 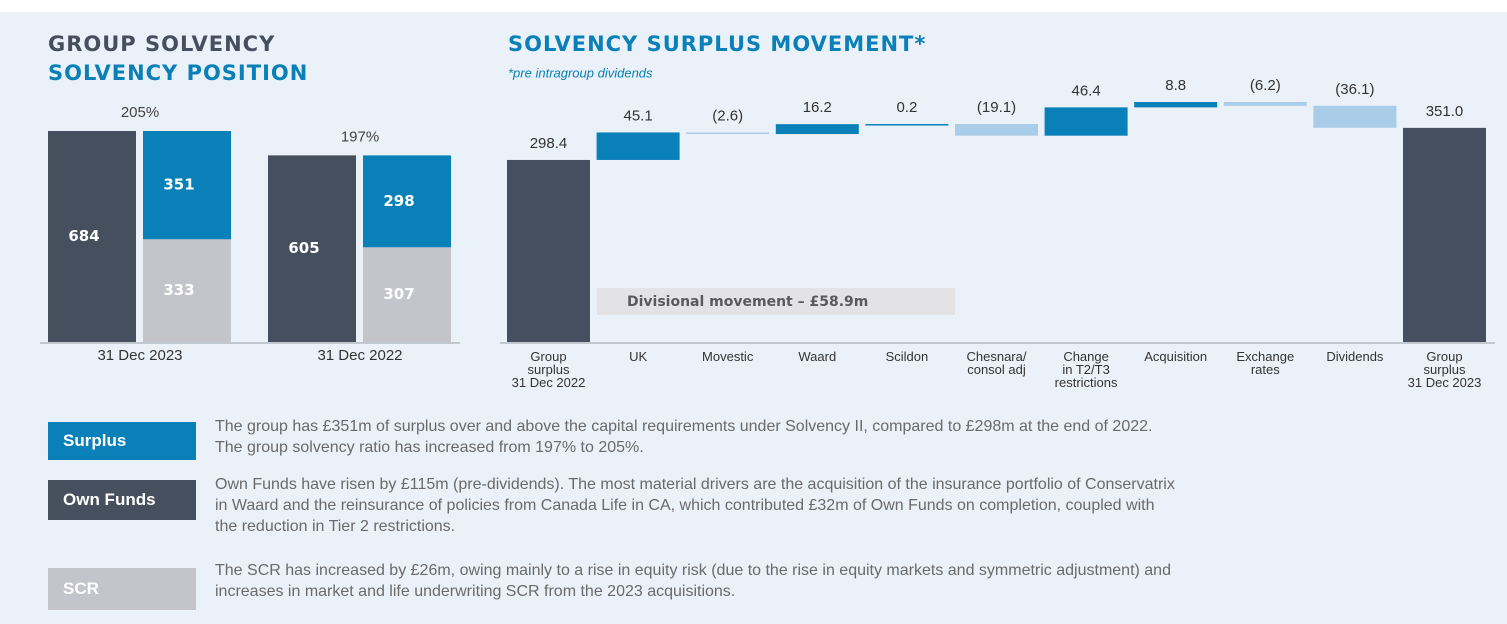 I want to click on data-label: 605, so click(x=303, y=248).